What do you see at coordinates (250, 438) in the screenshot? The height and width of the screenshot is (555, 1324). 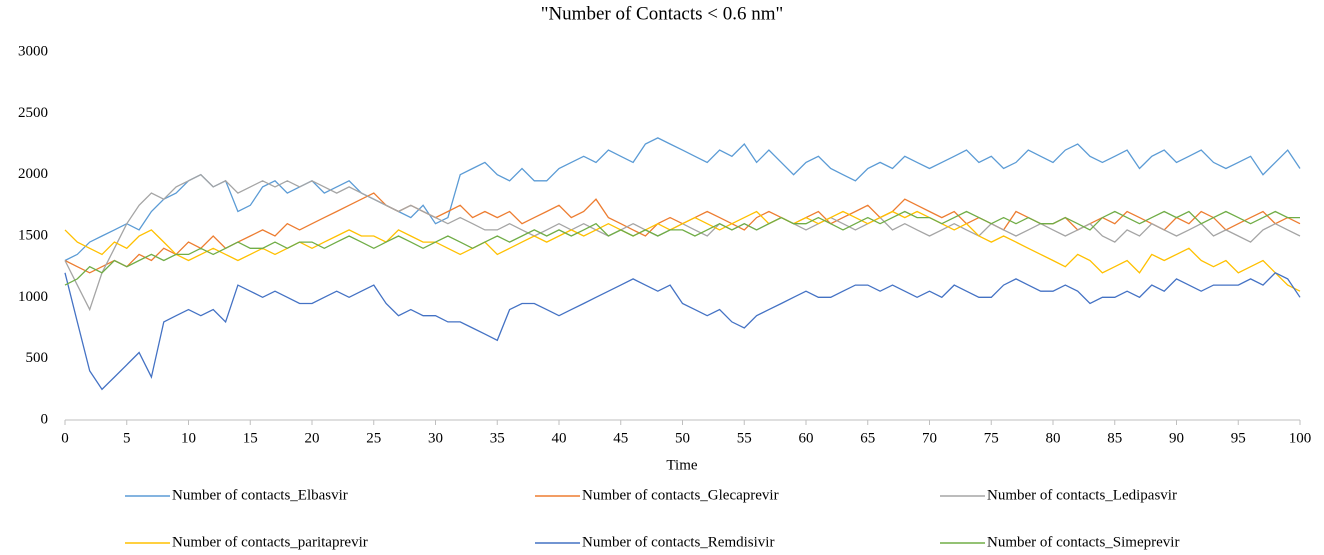 I see `x-tick-label: 15` at bounding box center [250, 438].